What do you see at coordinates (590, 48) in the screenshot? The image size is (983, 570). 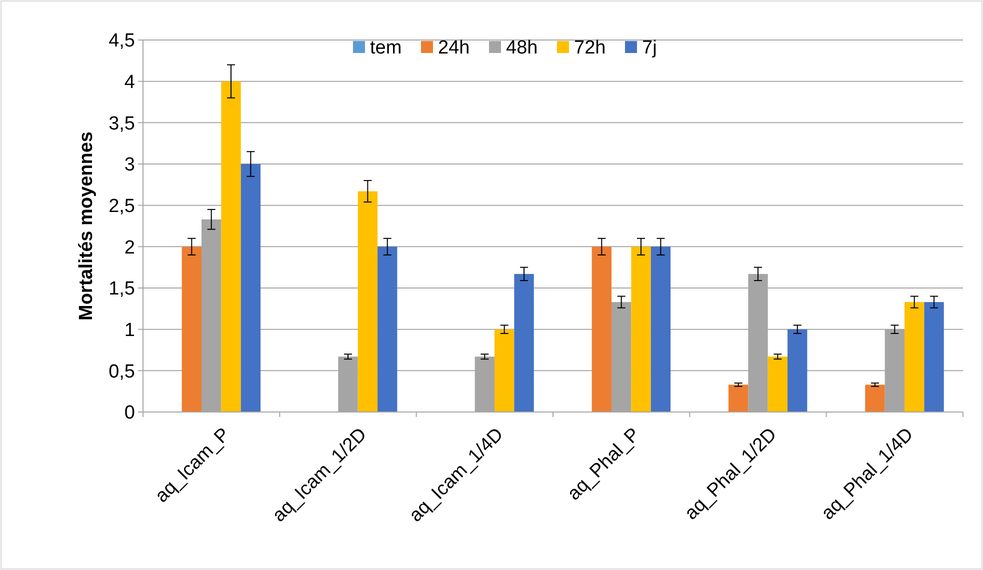 I see `legend-label: 72h` at bounding box center [590, 48].